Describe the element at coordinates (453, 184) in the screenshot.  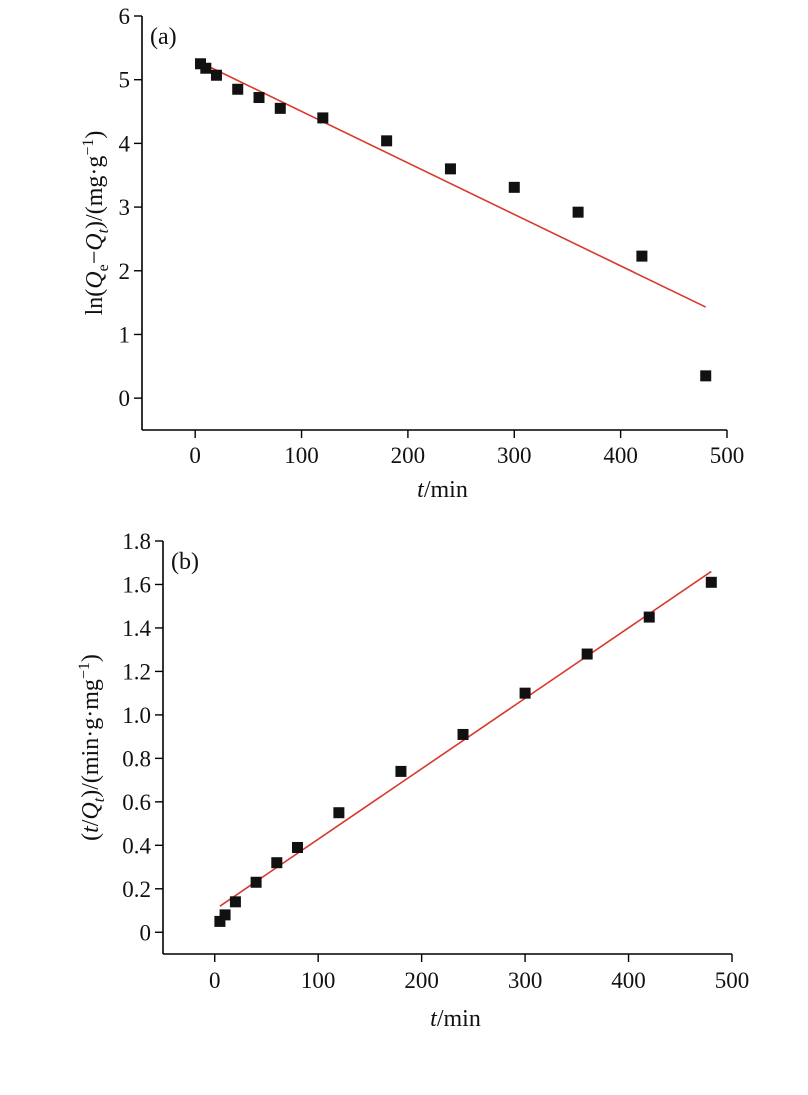
I see `fit-line` at that location.